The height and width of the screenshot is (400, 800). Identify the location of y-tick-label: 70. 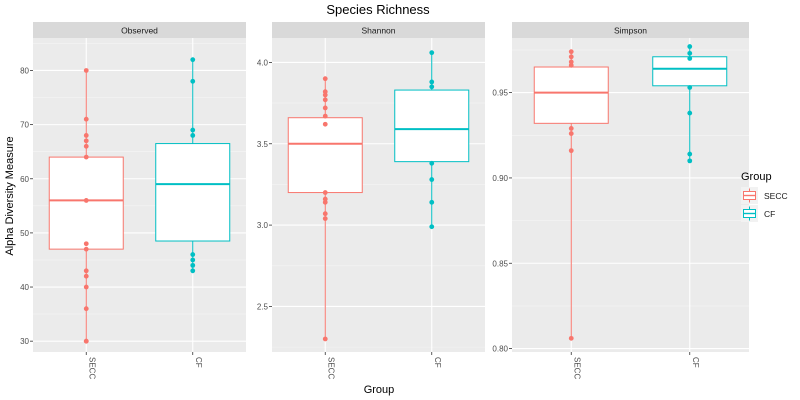
(24, 125).